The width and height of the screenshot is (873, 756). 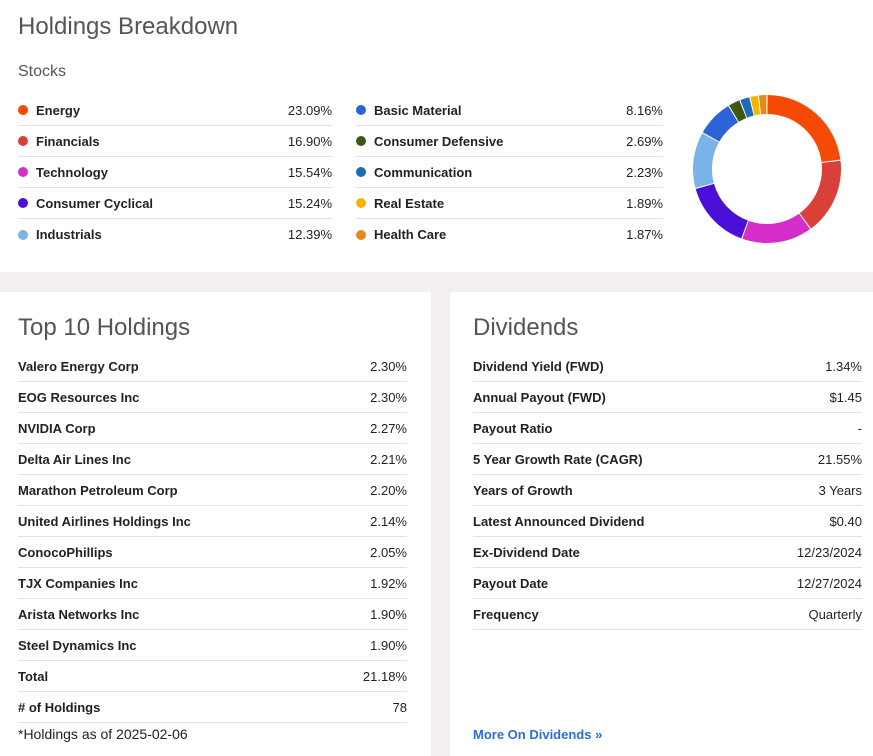 What do you see at coordinates (212, 397) in the screenshot?
I see `holding-row: EOG Resources Inc 2.30%` at bounding box center [212, 397].